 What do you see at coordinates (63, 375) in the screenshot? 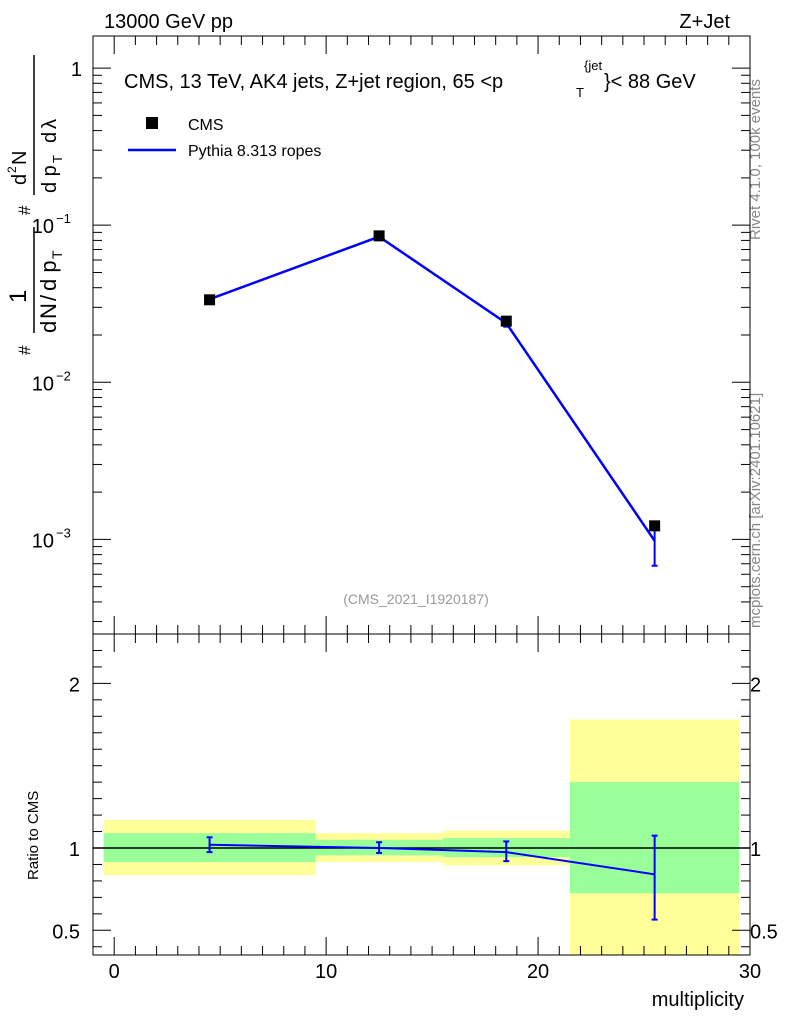
I see `main-ytick-exponent: −2` at bounding box center [63, 375].